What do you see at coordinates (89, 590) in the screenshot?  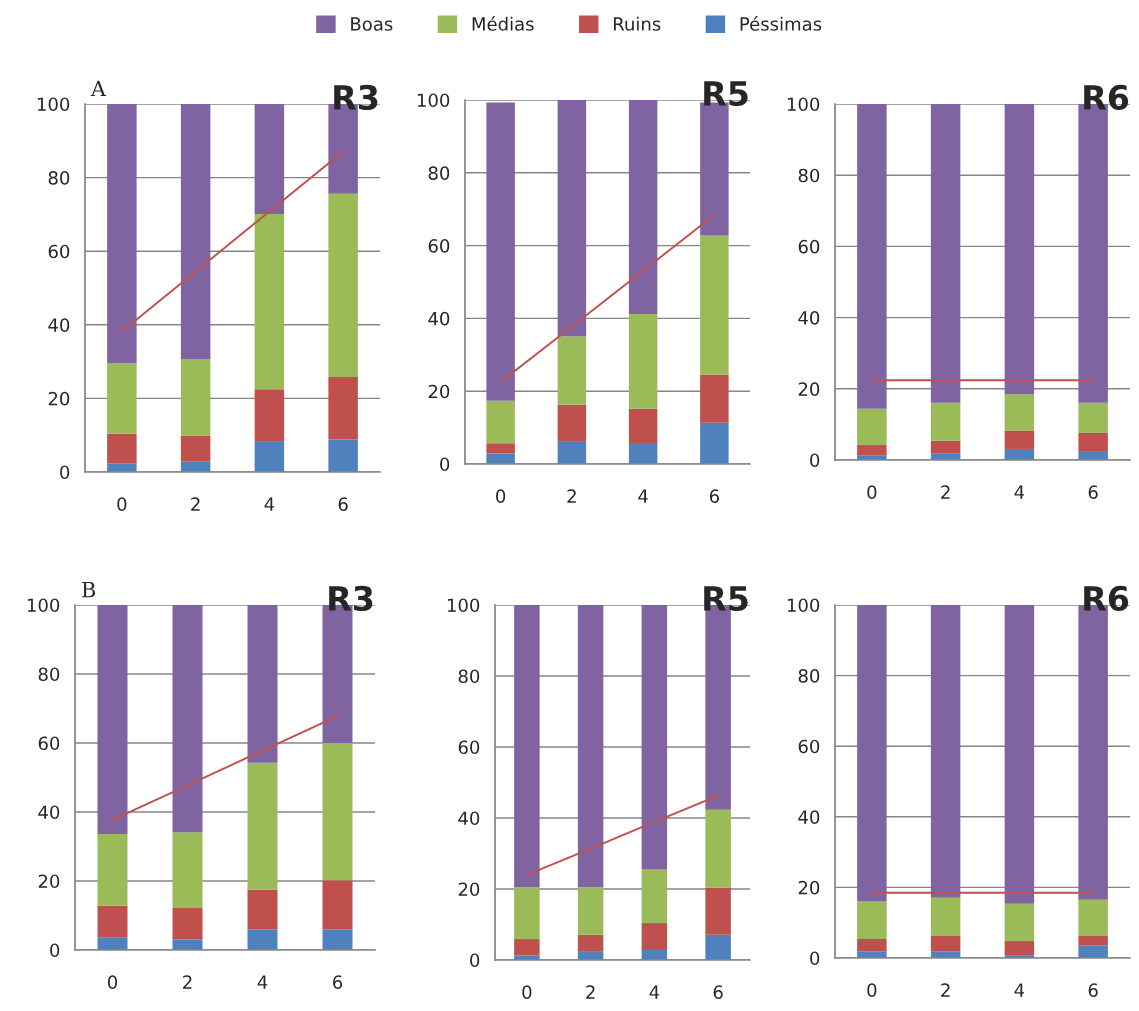 I see `text: B` at bounding box center [89, 590].